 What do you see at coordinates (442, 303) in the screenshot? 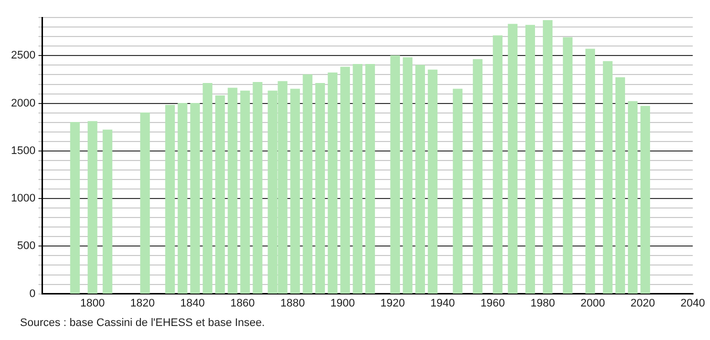
I see `x-tick-label: 1940` at bounding box center [442, 303].